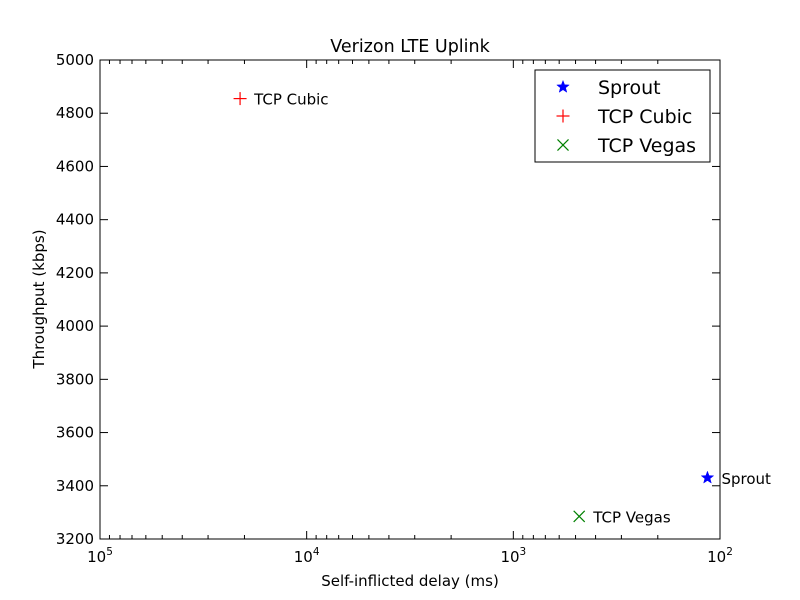 This screenshot has height=600, width=800. I want to click on x-tick-label: 10³, so click(513, 556).